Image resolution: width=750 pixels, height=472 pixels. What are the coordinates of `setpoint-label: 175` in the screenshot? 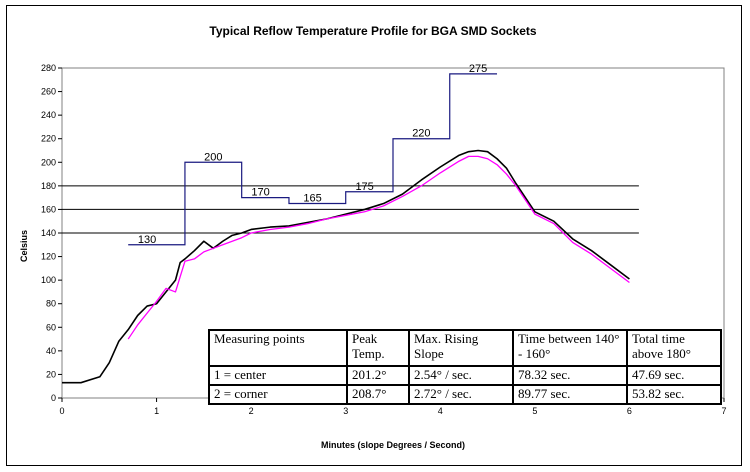 It's located at (364, 187).